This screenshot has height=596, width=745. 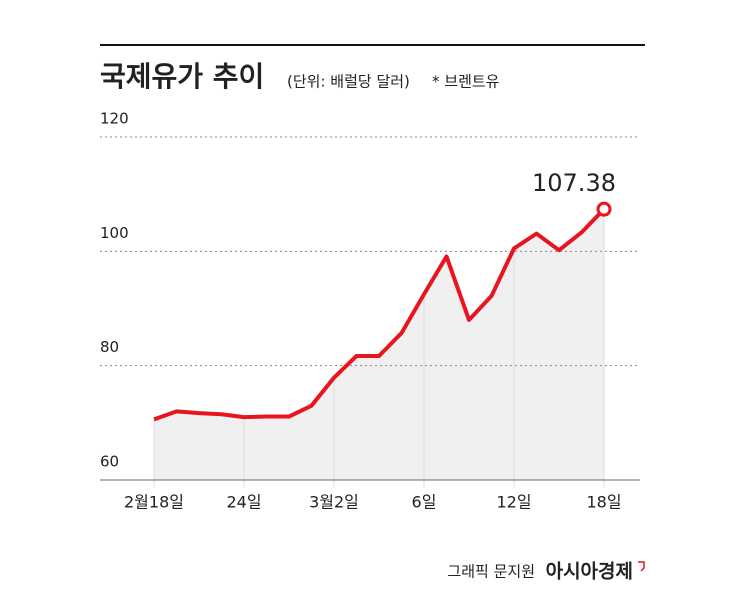 I want to click on data-label: 107.38, so click(x=574, y=183).